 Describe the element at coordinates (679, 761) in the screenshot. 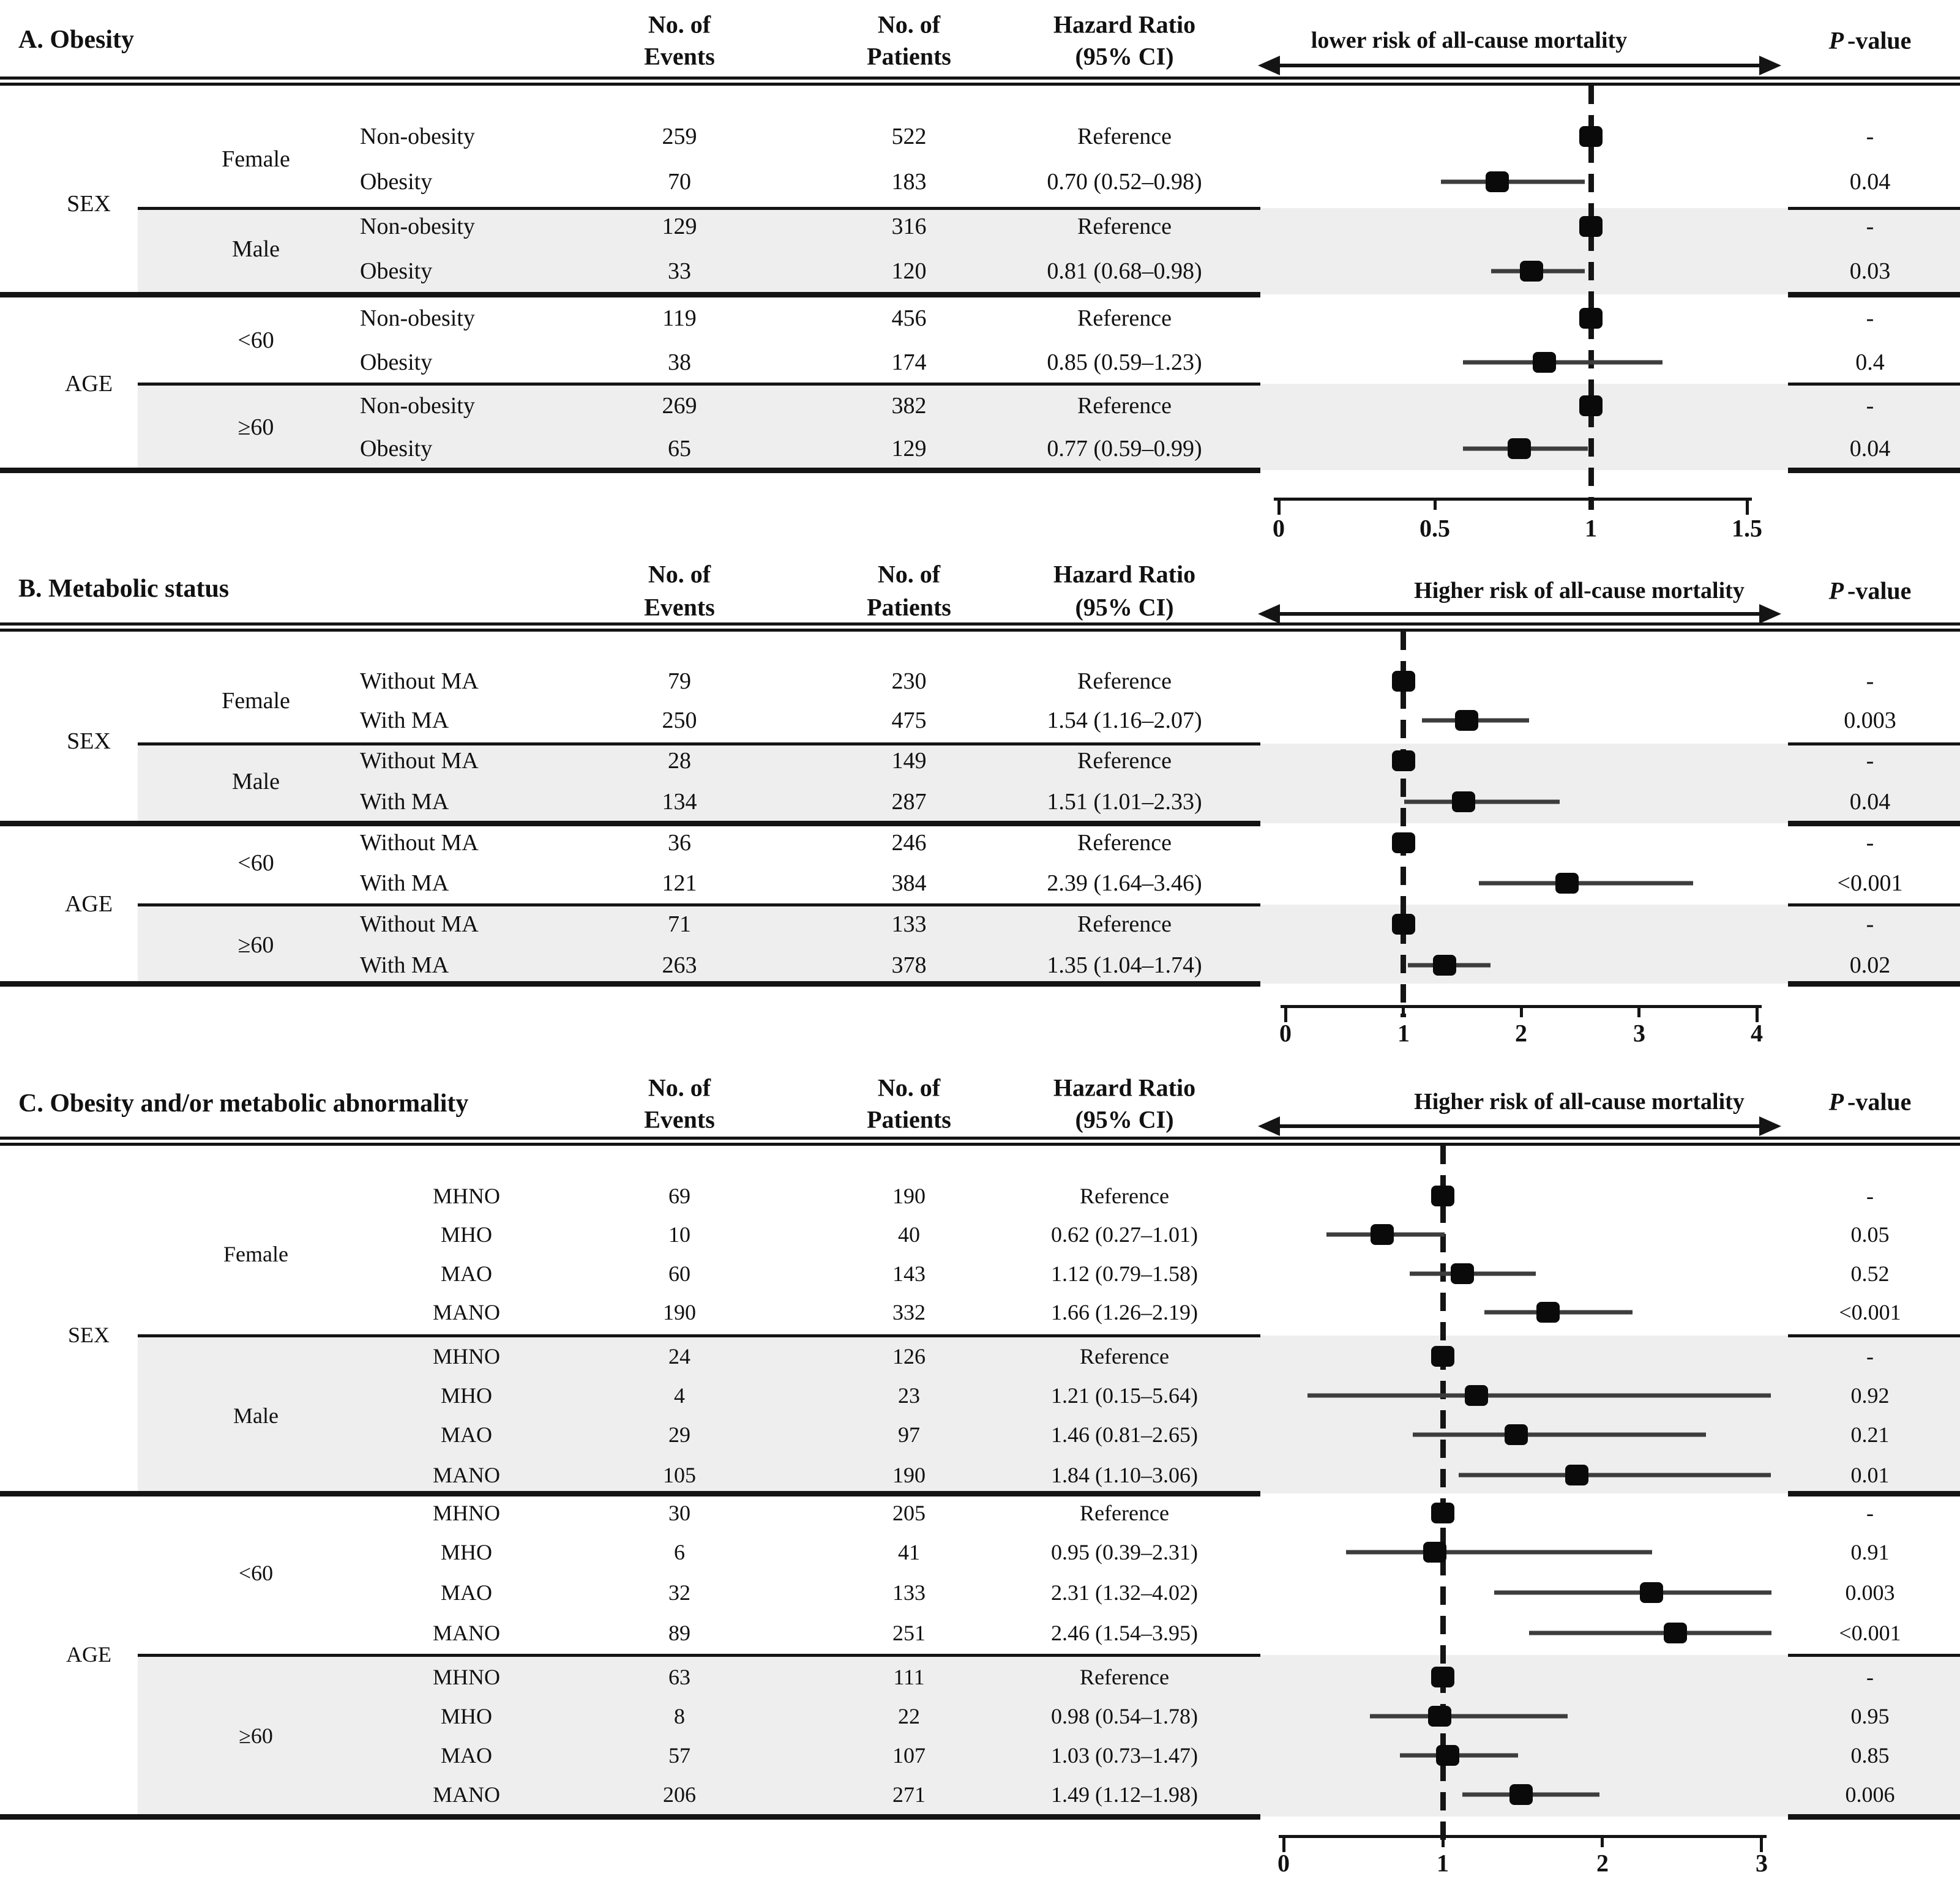

I see `events-value: 28` at that location.